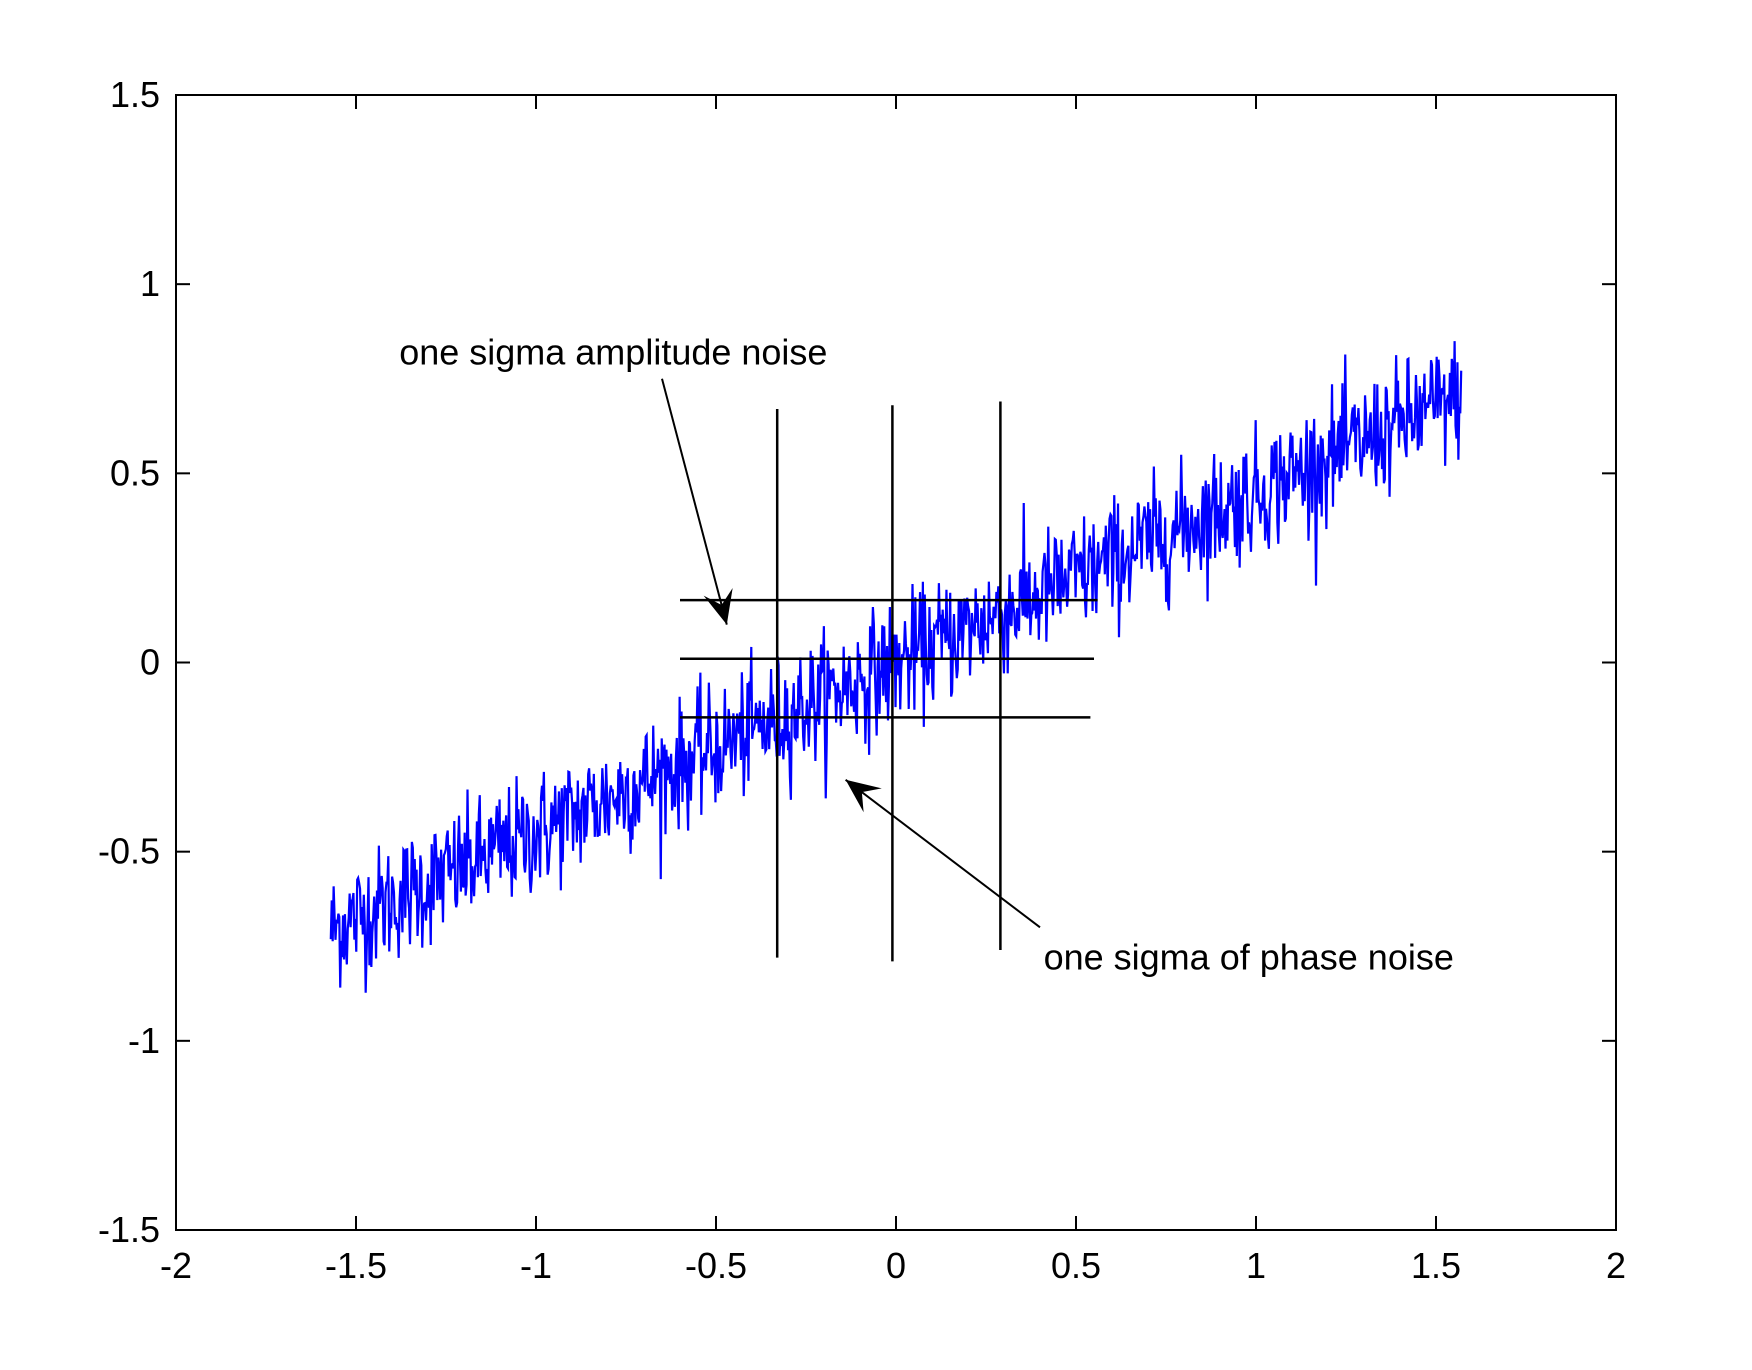 This screenshot has height=1370, width=1752. What do you see at coordinates (694, 501) in the screenshot?
I see `amplitude-noise-arrow-line` at bounding box center [694, 501].